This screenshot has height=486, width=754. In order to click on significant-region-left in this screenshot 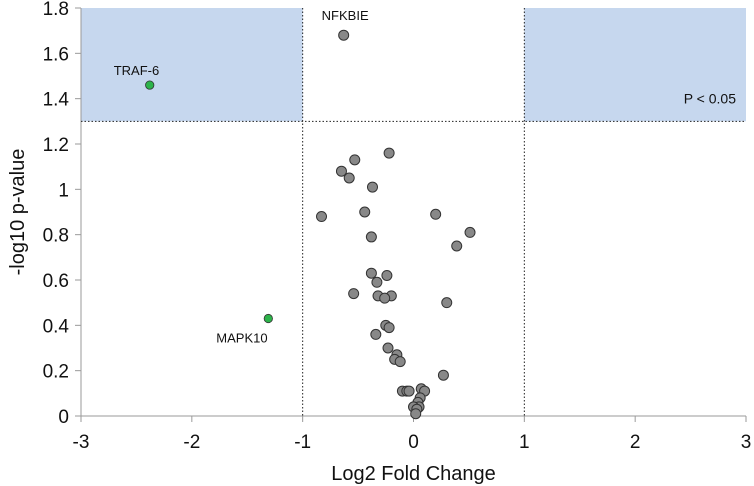, I will do `click(192, 65)`.